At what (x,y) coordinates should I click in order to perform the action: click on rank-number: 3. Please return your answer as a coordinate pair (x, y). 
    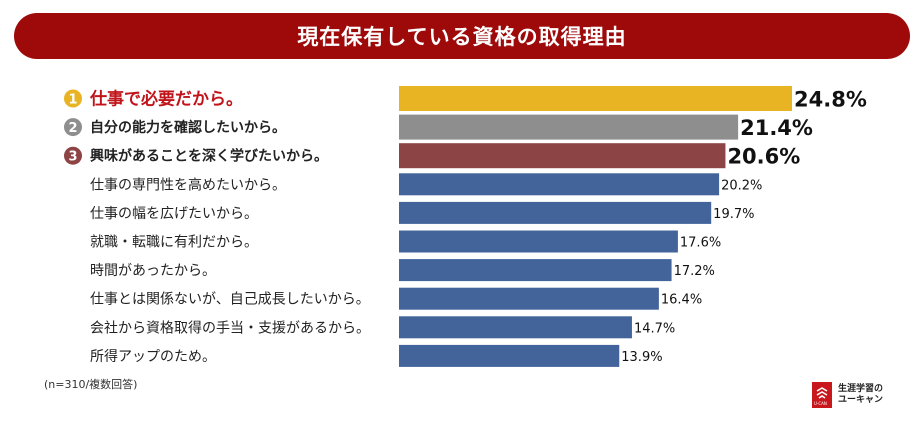
    Looking at the image, I should click on (72, 157).